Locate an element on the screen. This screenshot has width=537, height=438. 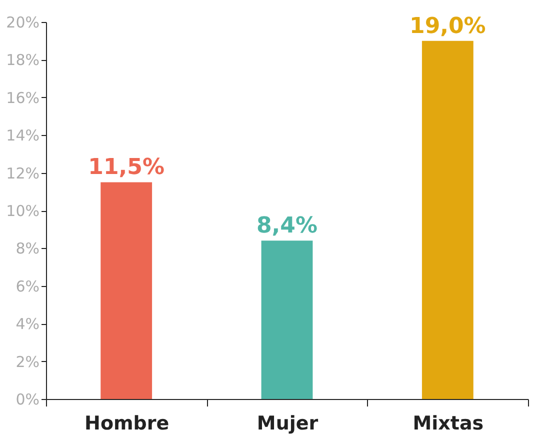
y-tick-label: 0% is located at coordinates (28, 399).